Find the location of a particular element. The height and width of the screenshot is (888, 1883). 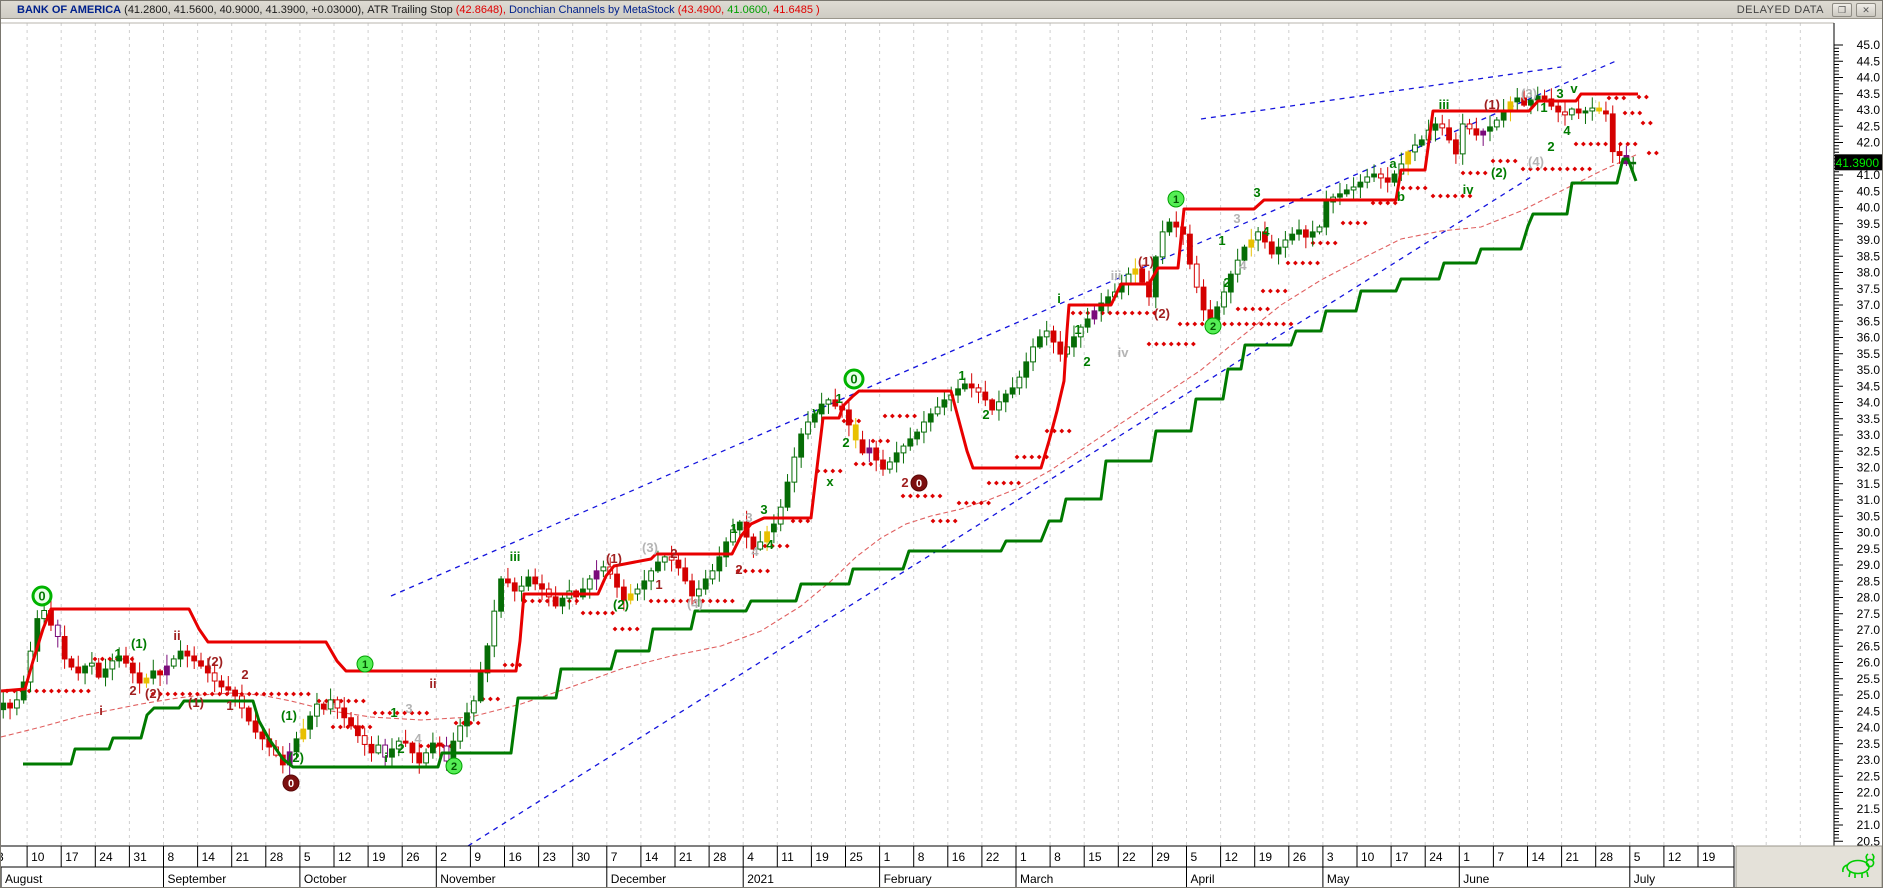

svg-text: 27.0 is located at coordinates (1869, 630).